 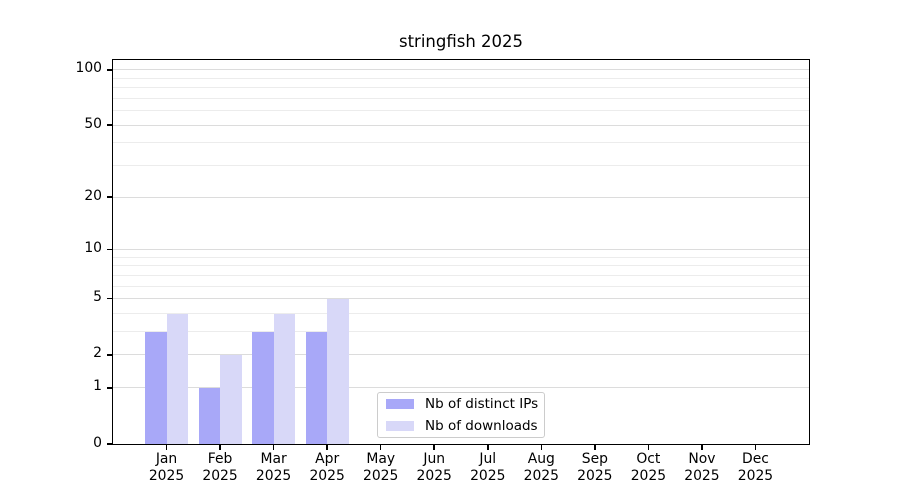 What do you see at coordinates (400, 404) in the screenshot?
I see `legend-swatch-distinct-ips` at bounding box center [400, 404].